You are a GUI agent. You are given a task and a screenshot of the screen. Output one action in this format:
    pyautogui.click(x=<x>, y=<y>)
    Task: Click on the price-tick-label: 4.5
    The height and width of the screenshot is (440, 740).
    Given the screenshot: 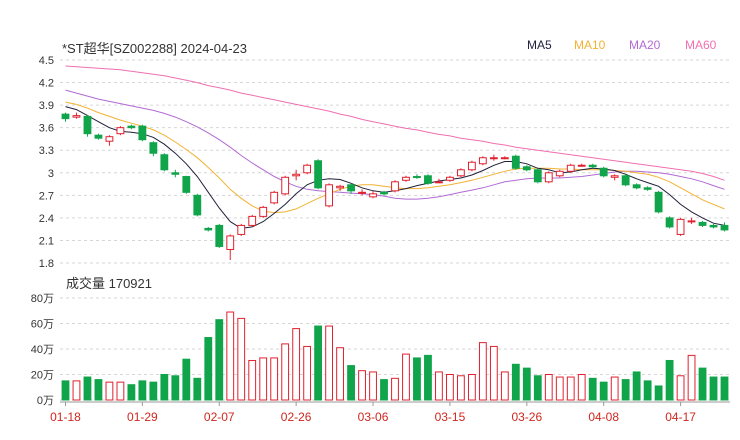 What is the action you would take?
    pyautogui.click(x=46, y=61)
    